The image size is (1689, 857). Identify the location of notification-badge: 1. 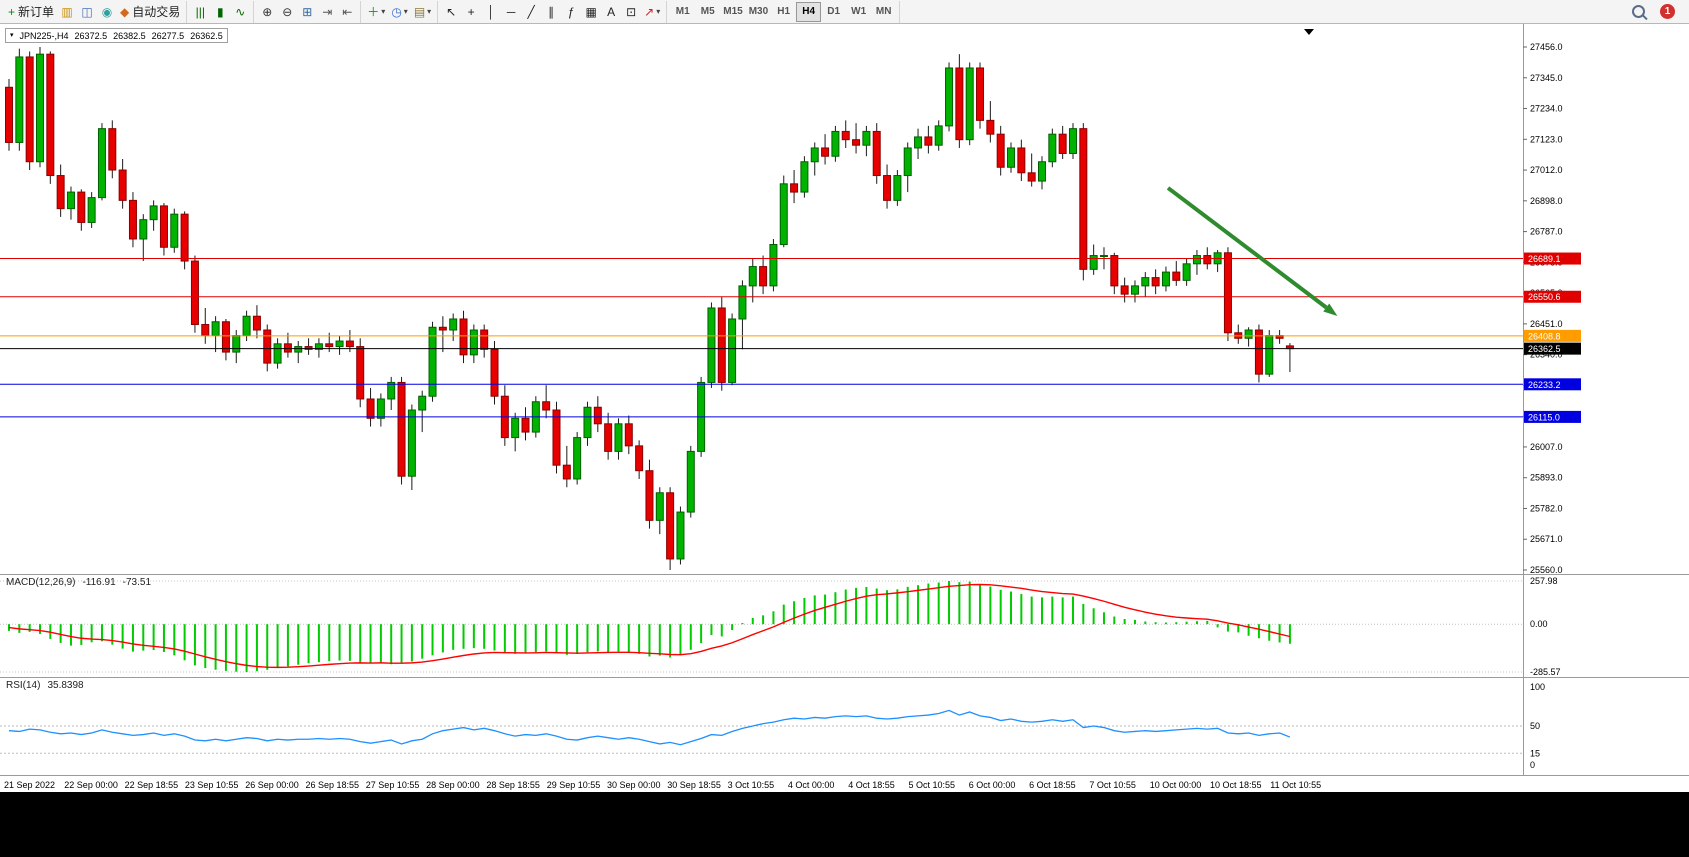
(1667, 11).